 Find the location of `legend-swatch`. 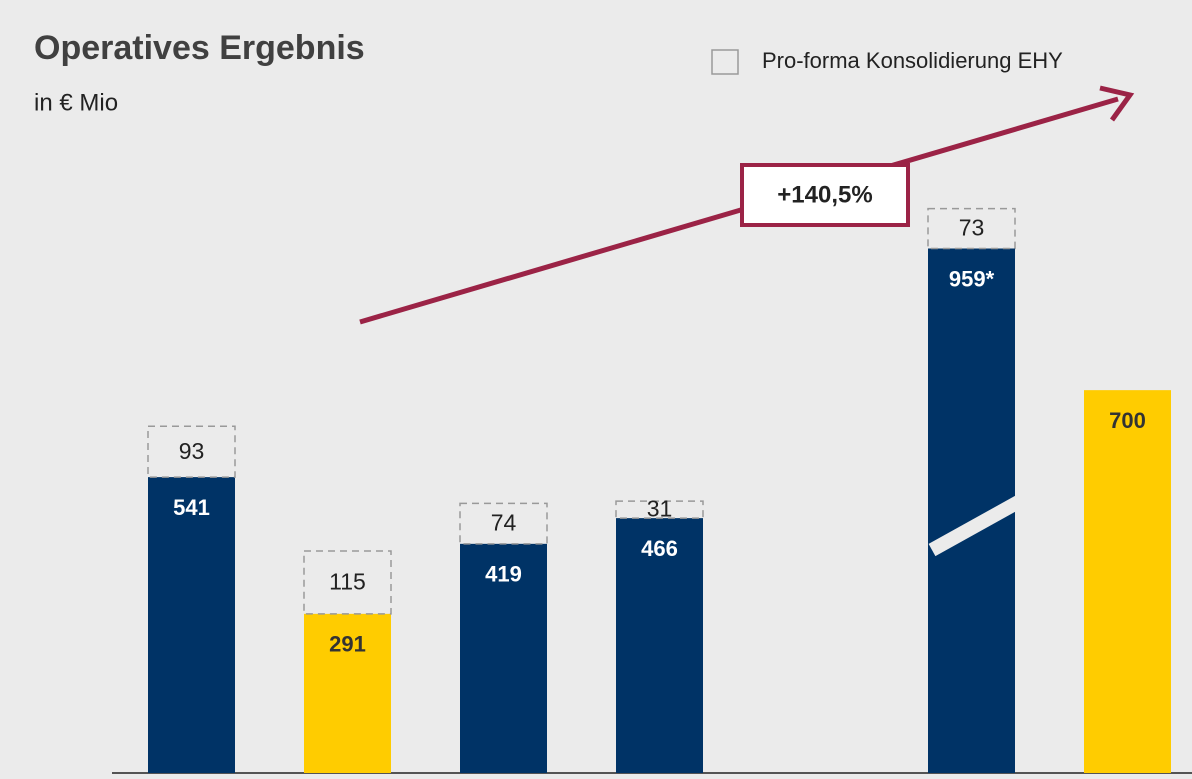

legend-swatch is located at coordinates (725, 62).